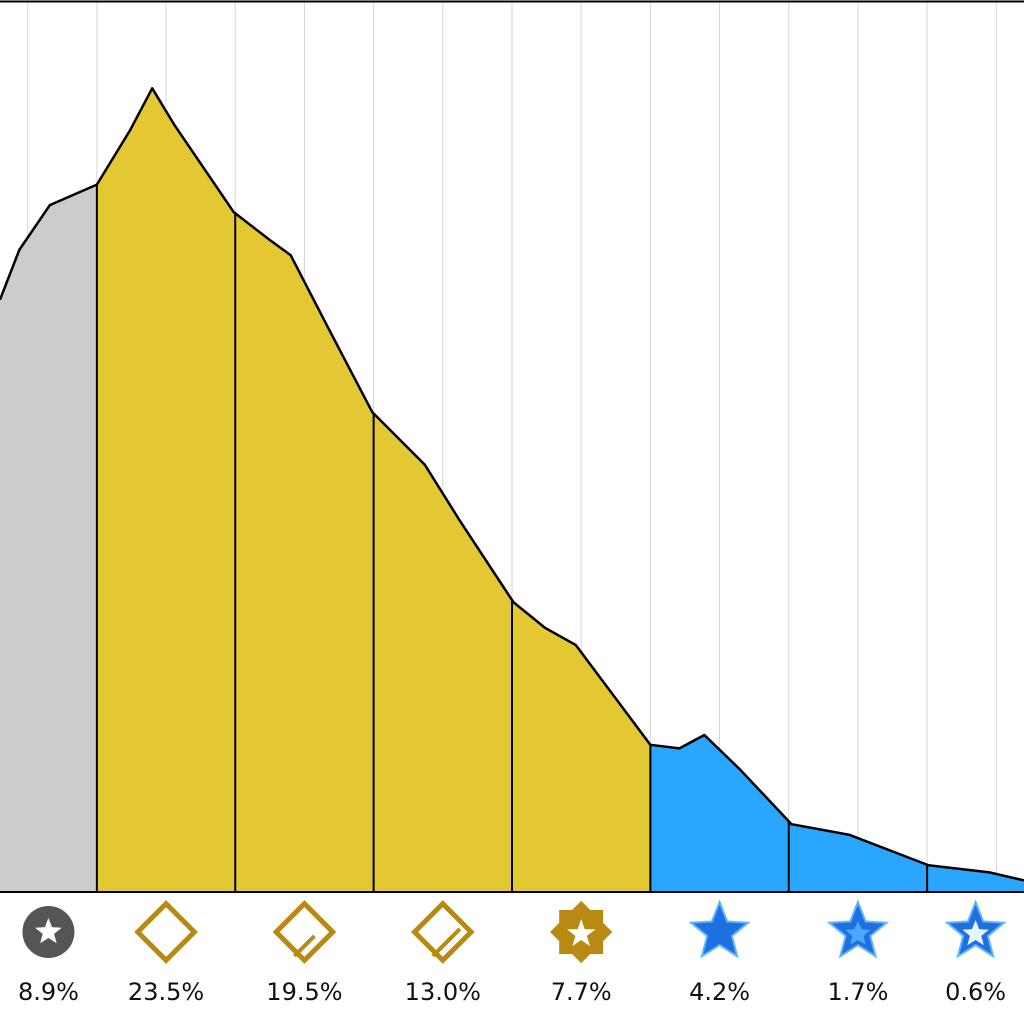 This screenshot has width=1024, height=1024. I want to click on labels: 8.9% 23.5% 19.5% 13.0% 7.7% 4.2% 1.7% 0.6%, so click(512, 992).